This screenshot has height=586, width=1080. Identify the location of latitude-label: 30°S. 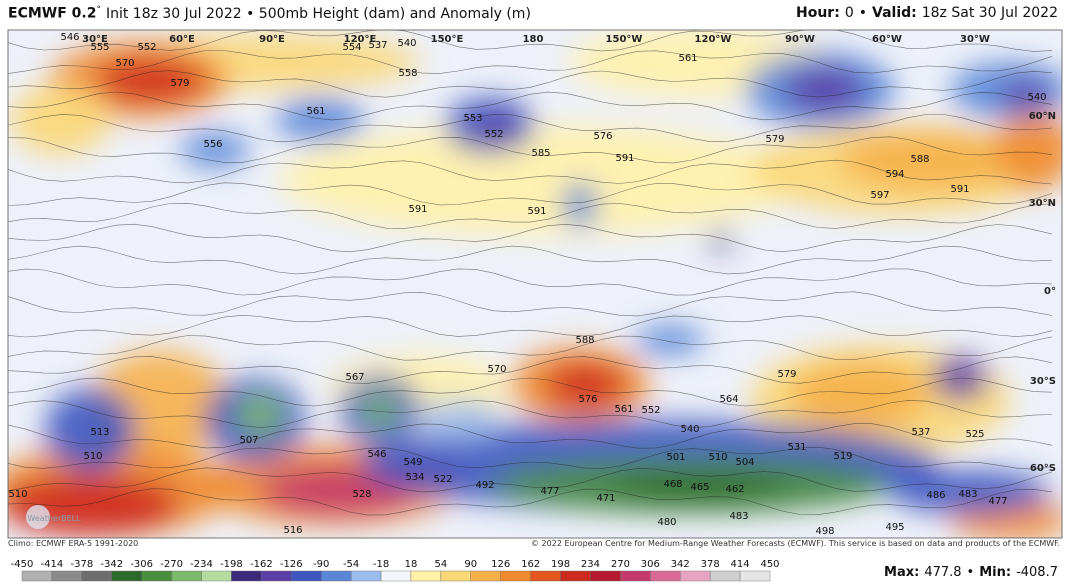
(1043, 381).